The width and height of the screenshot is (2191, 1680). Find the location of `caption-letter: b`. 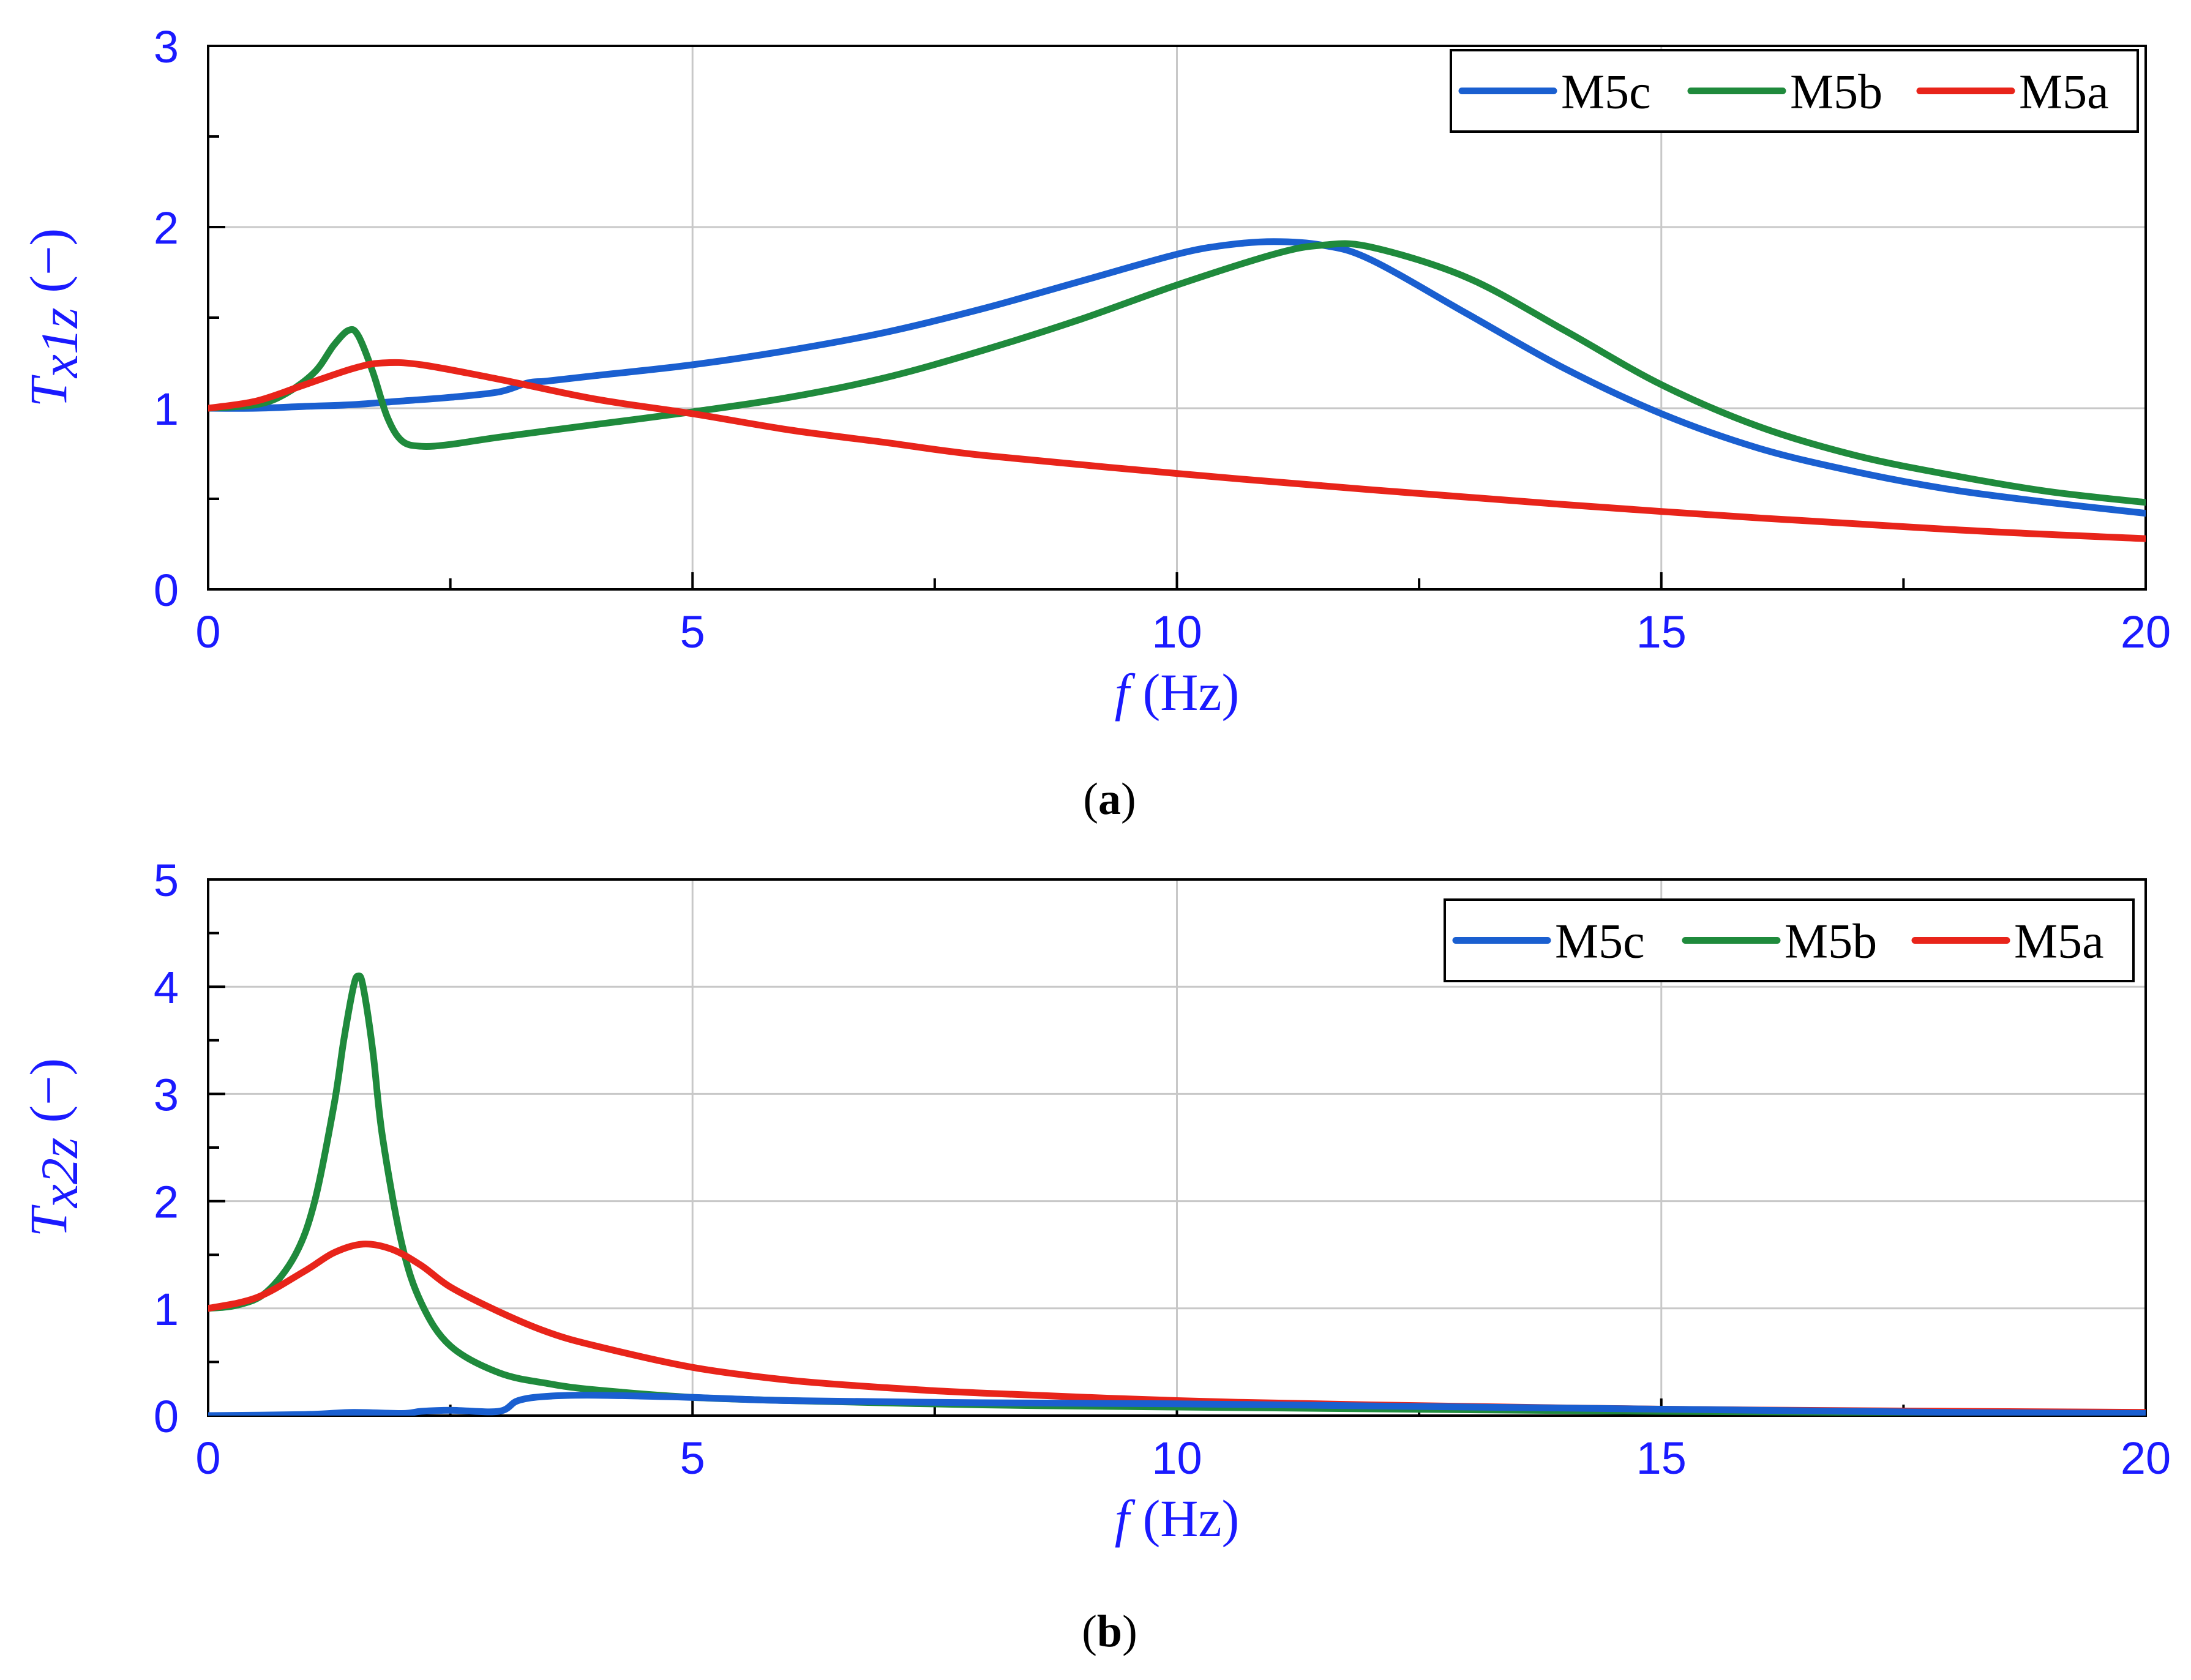

caption-letter: b is located at coordinates (1109, 1632).